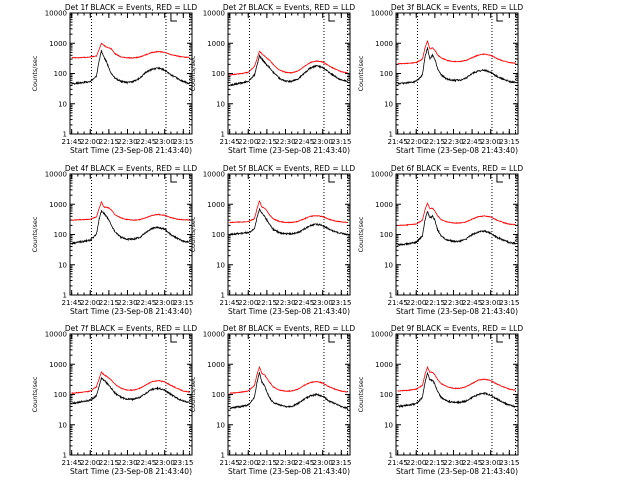 Image resolution: width=640 pixels, height=485 pixels. Describe the element at coordinates (457, 328) in the screenshot. I see `panel-title: Det 9f BLACK = Events, RED = LLD` at that location.